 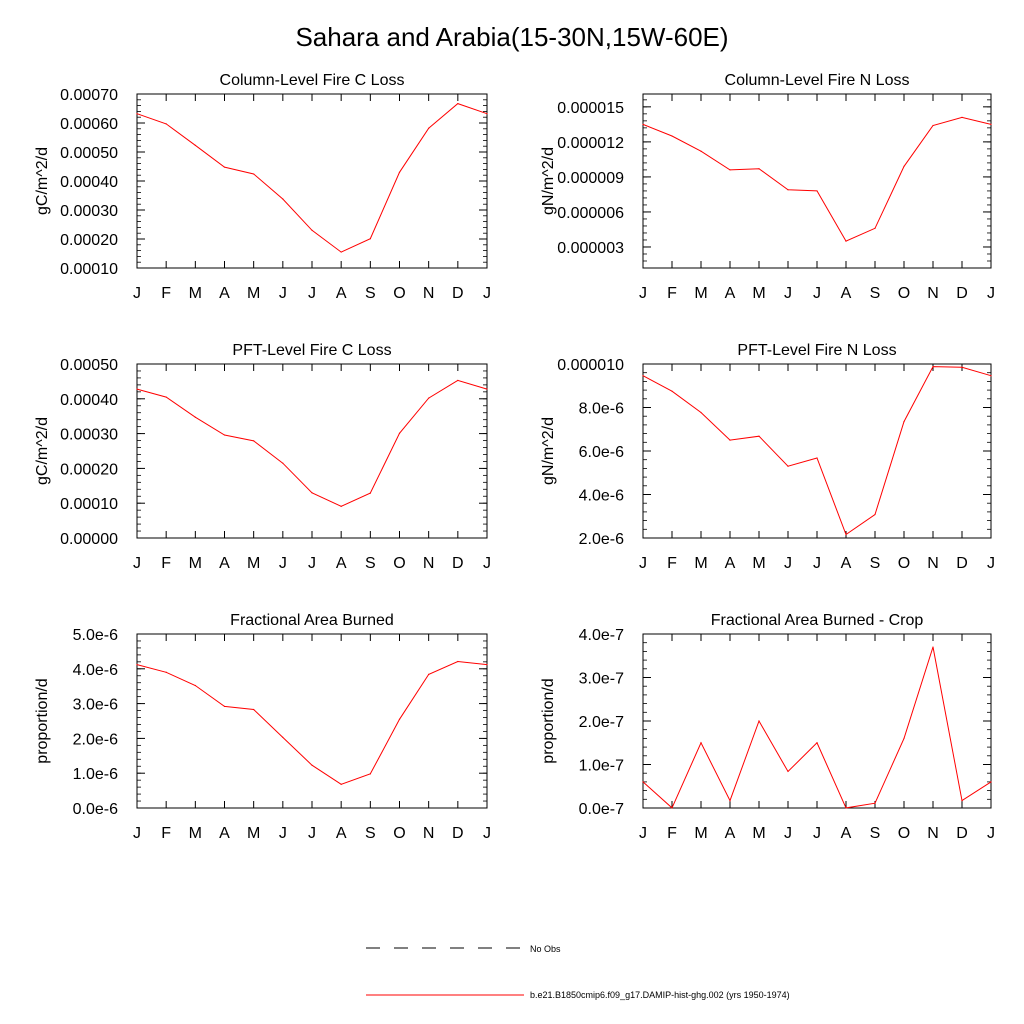 I want to click on y-tick-label: 0.0e-6, so click(x=95, y=809).